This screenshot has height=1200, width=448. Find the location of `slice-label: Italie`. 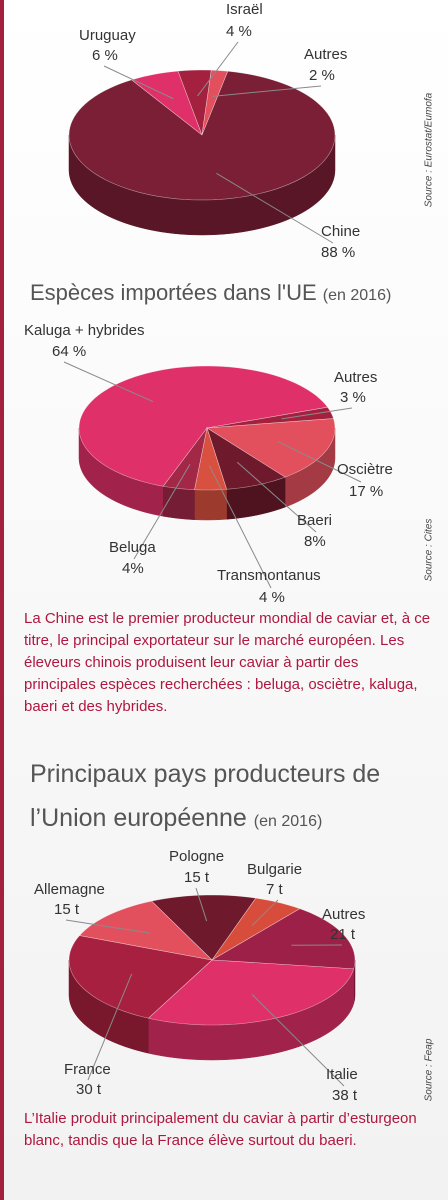

slice-label: Italie is located at coordinates (342, 1074).